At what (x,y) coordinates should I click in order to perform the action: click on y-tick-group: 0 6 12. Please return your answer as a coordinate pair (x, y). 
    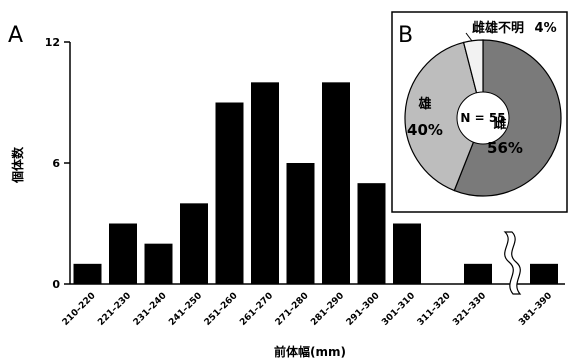
    Looking at the image, I should click on (57, 163).